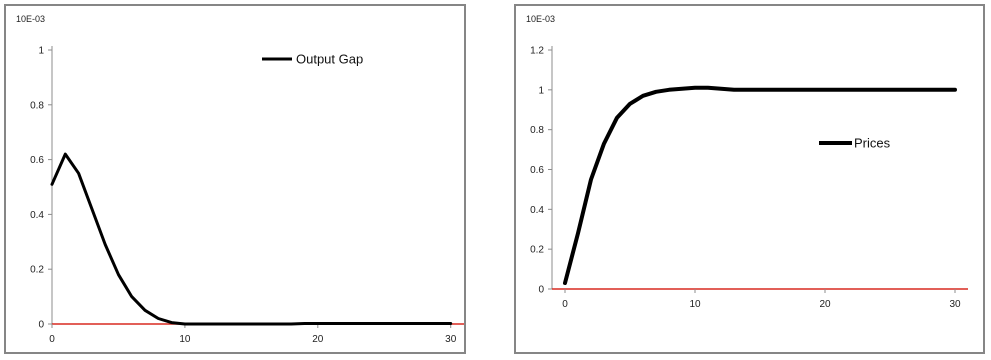 The image size is (991, 360). I want to click on prices-y-tick-label: 0.2, so click(537, 250).